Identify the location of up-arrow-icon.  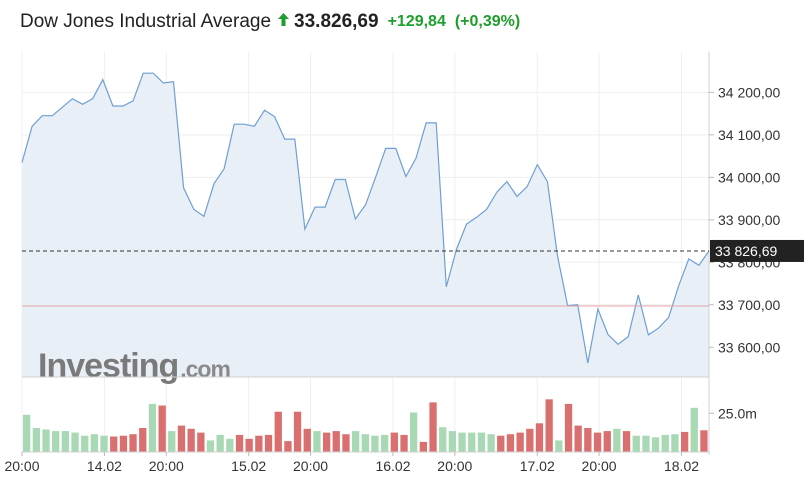
(284, 22).